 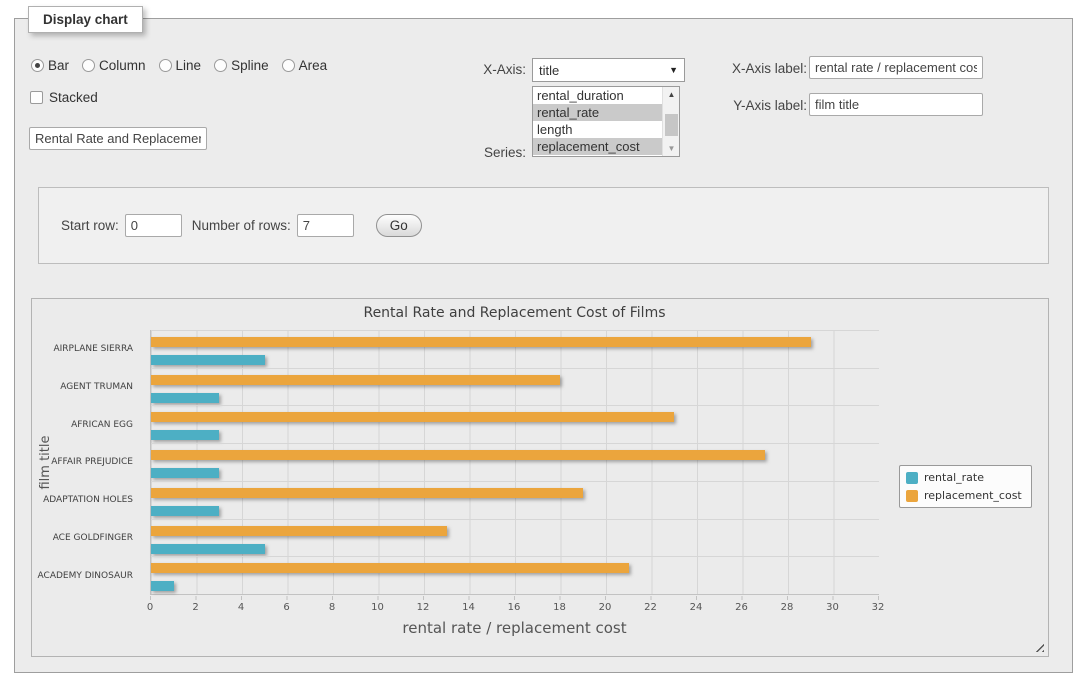 I want to click on scroll-up-icon: ▲, so click(x=671, y=94).